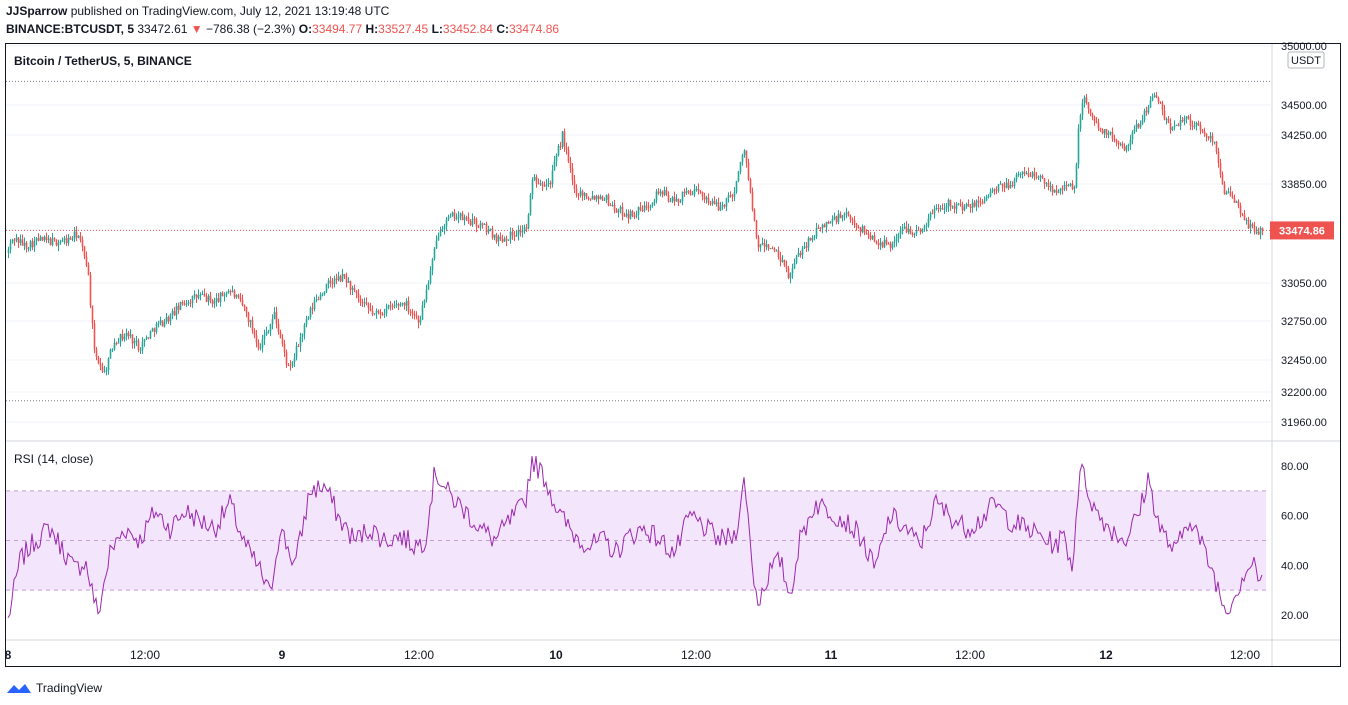 Image resolution: width=1348 pixels, height=705 pixels. What do you see at coordinates (19, 688) in the screenshot?
I see `tradingview-logo-icon` at bounding box center [19, 688].